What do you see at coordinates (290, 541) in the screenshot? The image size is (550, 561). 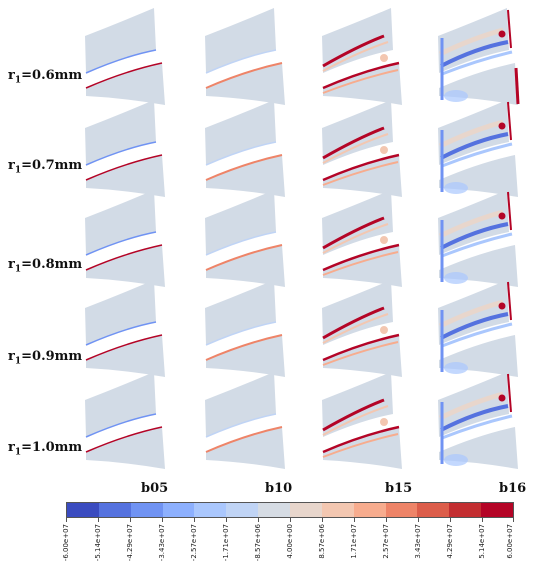 I see `colorbar-tick-label: 4.00e+00` at bounding box center [290, 541].